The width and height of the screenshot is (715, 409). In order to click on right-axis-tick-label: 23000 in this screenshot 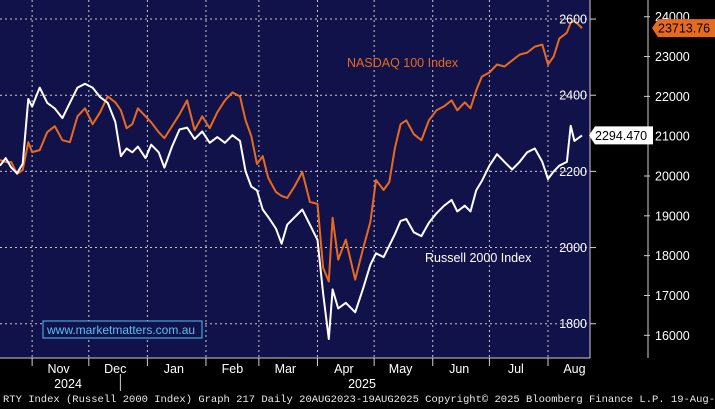, I will do `click(672, 57)`.